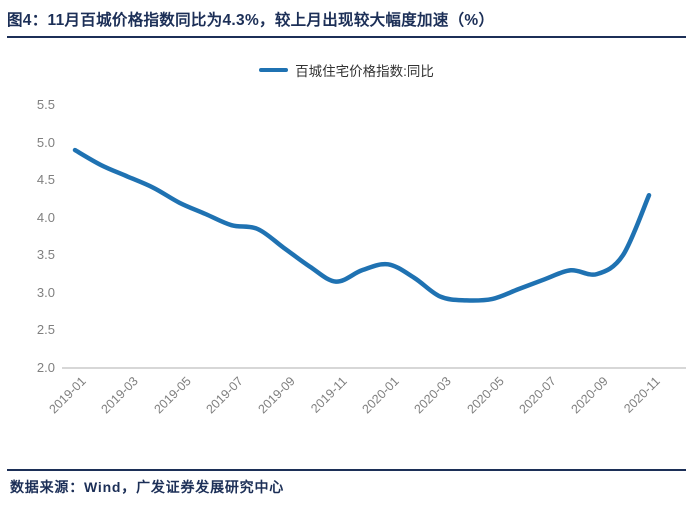  Describe the element at coordinates (45, 367) in the screenshot. I see `y-tick-label: 2.0` at that location.